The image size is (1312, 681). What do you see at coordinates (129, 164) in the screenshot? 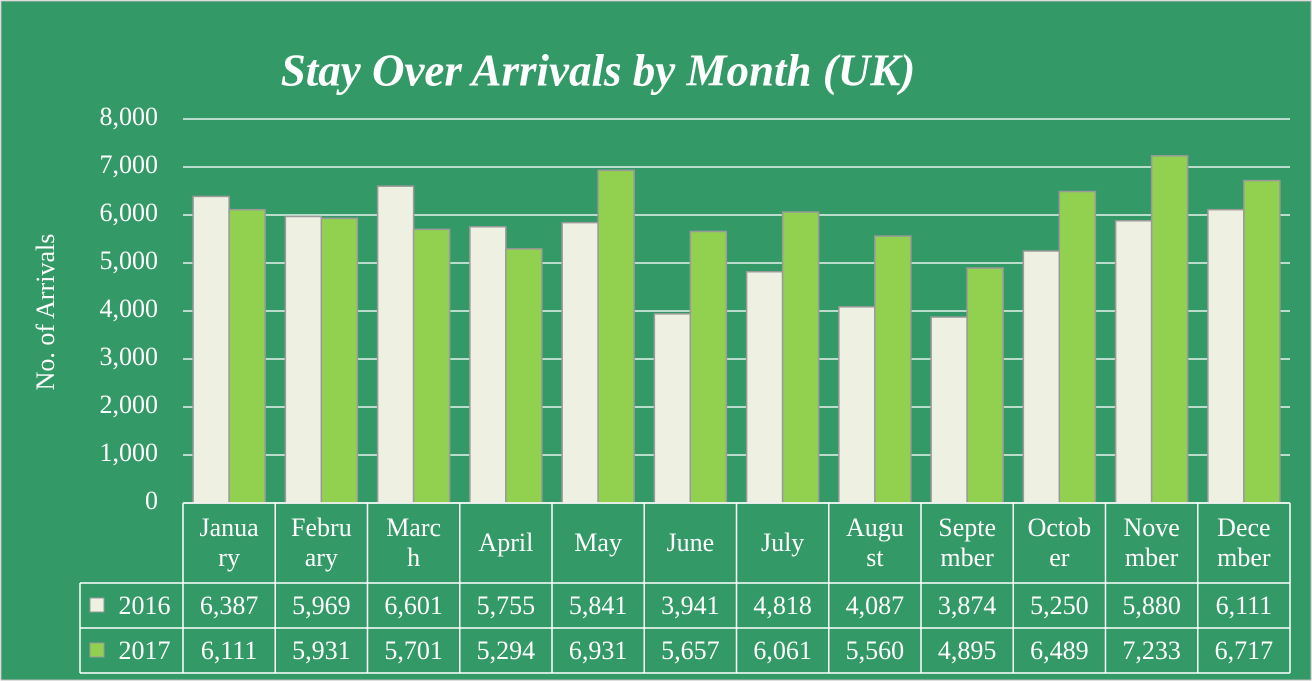
I see `y-tick-label: 7,000` at bounding box center [129, 164].